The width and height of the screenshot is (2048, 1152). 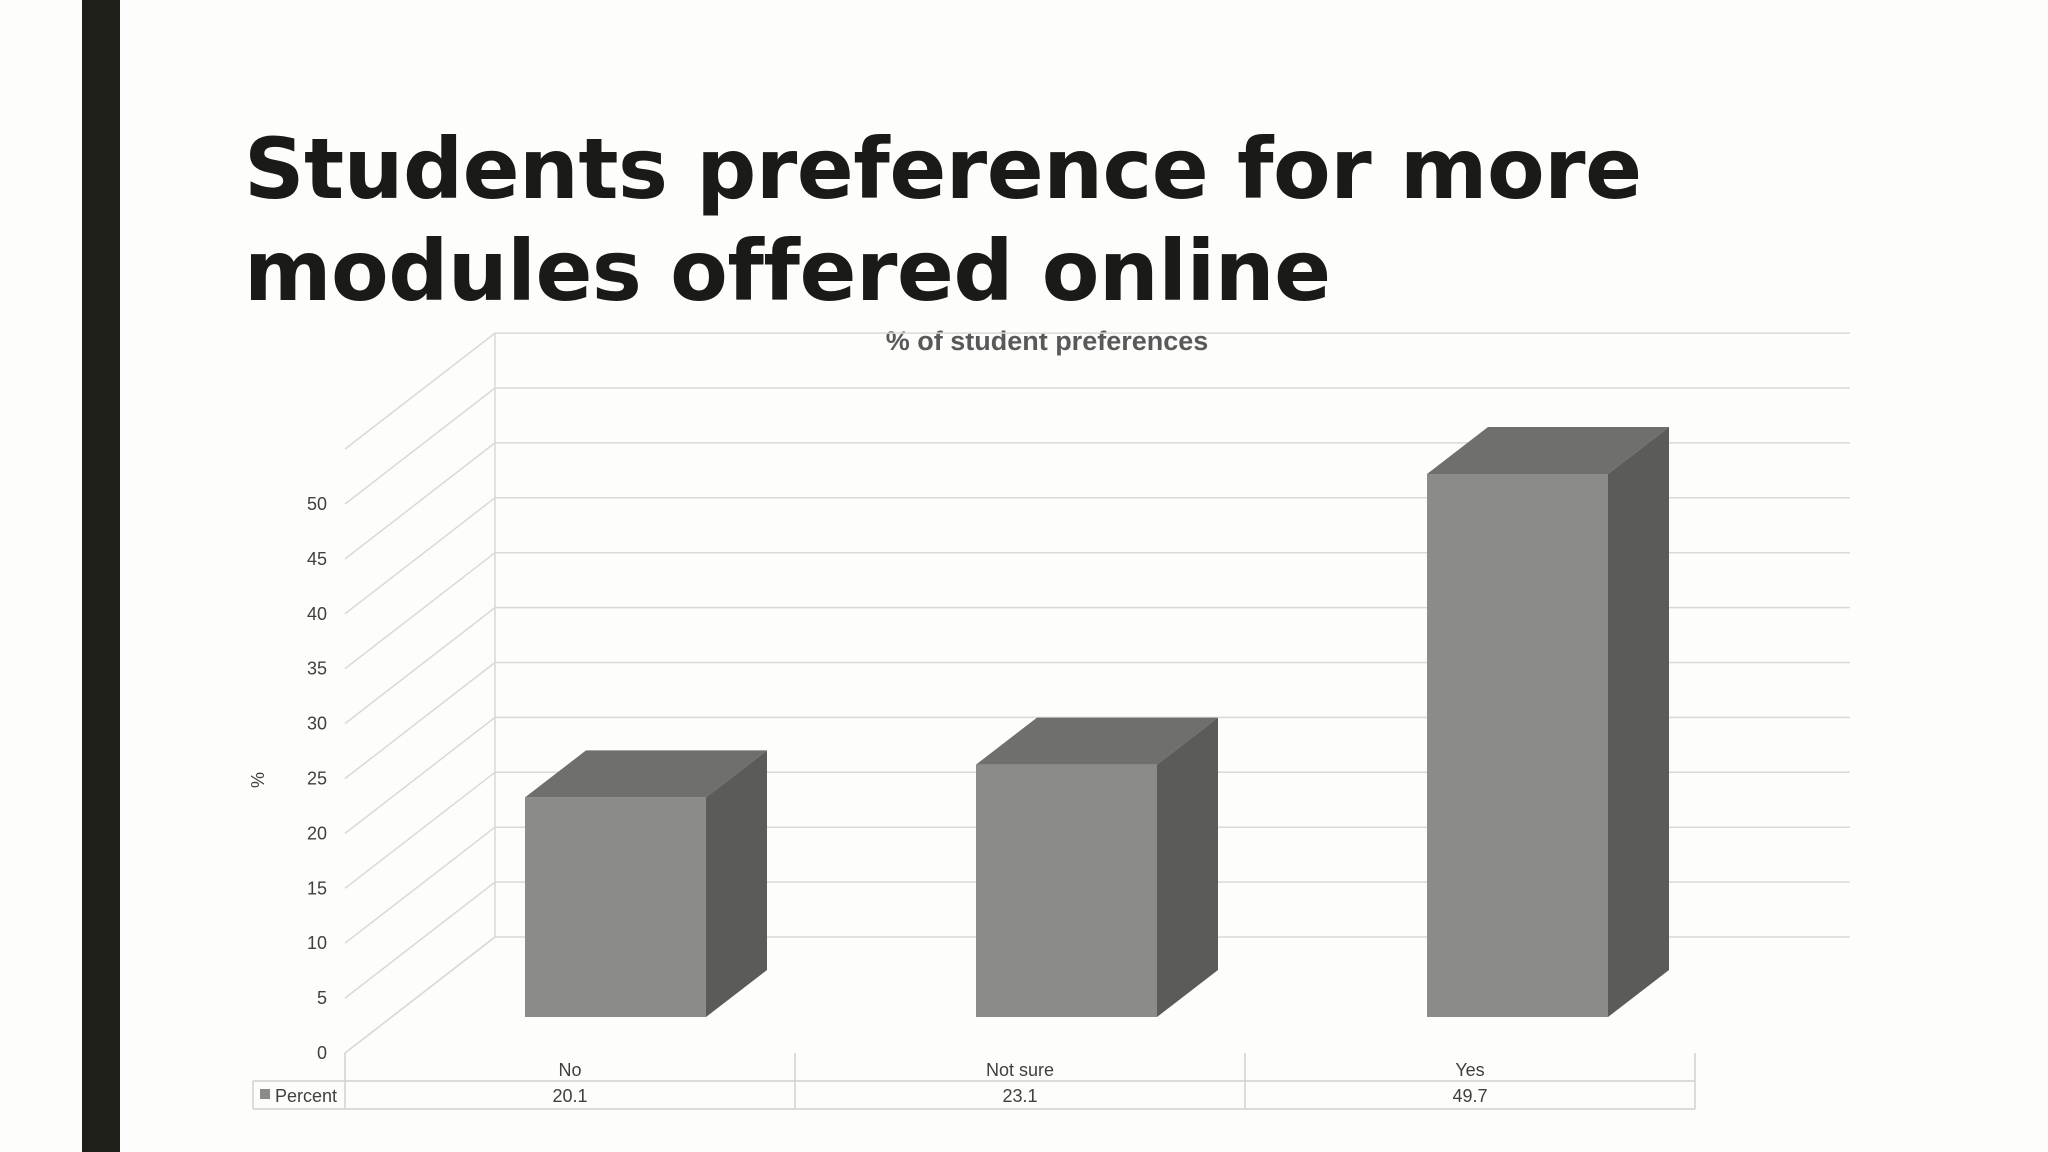 I want to click on y-tick-label: 20, so click(x=317, y=833).